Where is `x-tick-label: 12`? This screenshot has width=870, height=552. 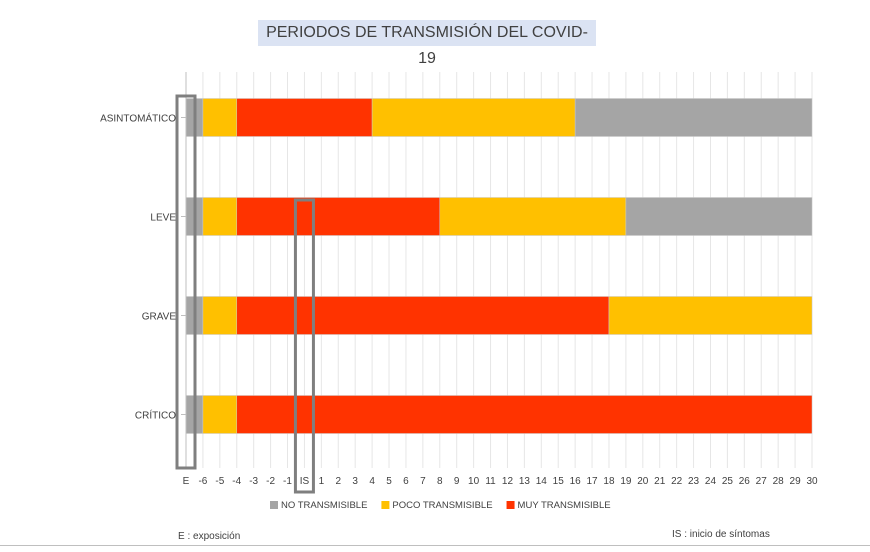 x-tick-label: 12 is located at coordinates (508, 481).